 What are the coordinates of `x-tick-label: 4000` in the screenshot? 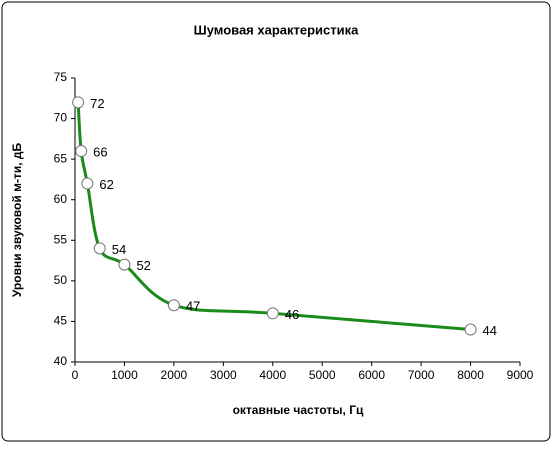 It's located at (272, 375).